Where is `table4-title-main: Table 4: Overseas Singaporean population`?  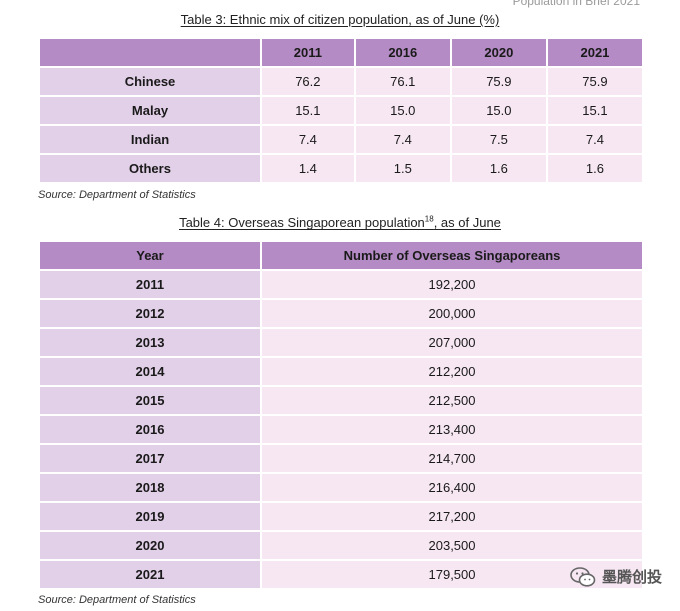
table4-title-main: Table 4: Overseas Singaporean population is located at coordinates (302, 223).